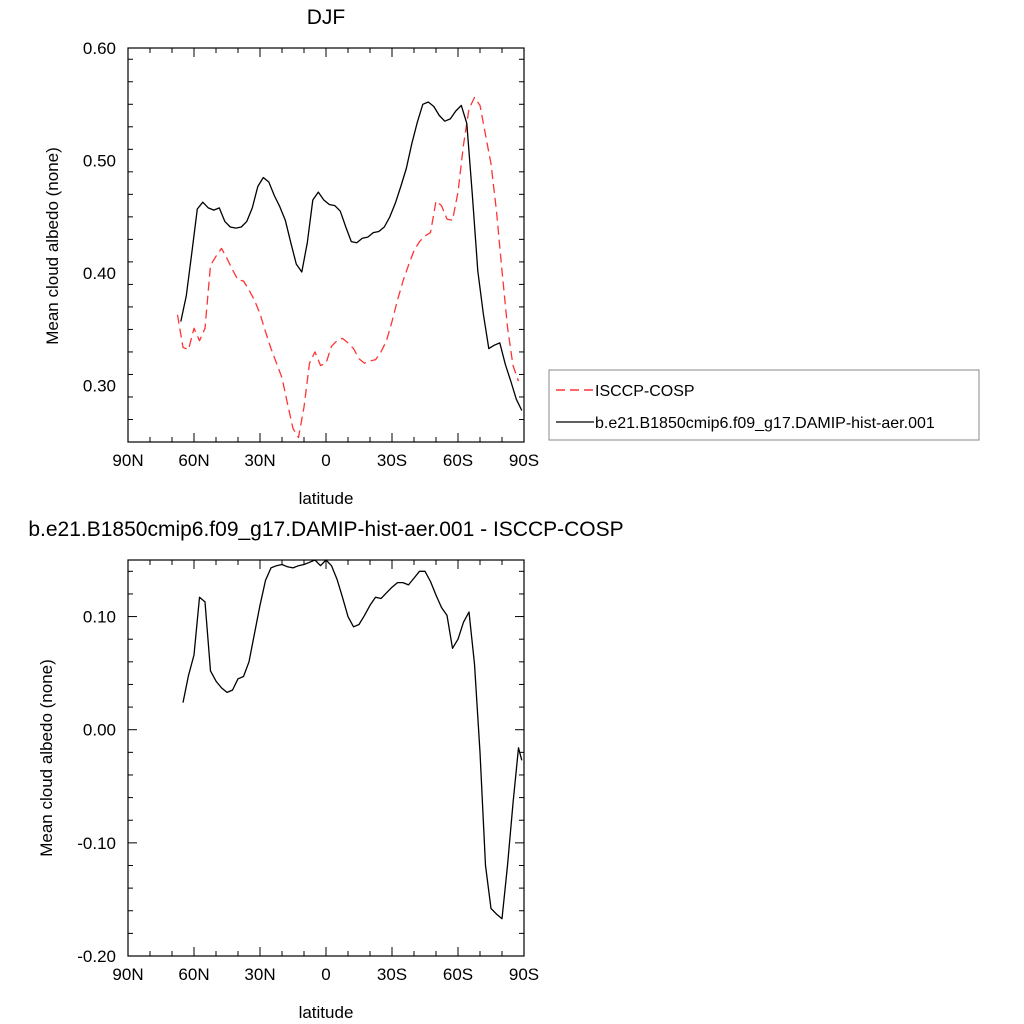 The image size is (1024, 1024). Describe the element at coordinates (99, 386) in the screenshot. I see `top-ytick-label: 0.30` at that location.